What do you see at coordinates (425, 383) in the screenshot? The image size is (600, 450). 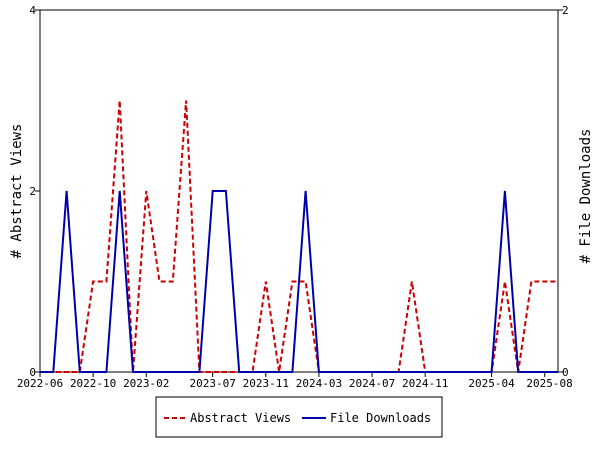 I see `x-tick-label: 2024-11` at bounding box center [425, 383].